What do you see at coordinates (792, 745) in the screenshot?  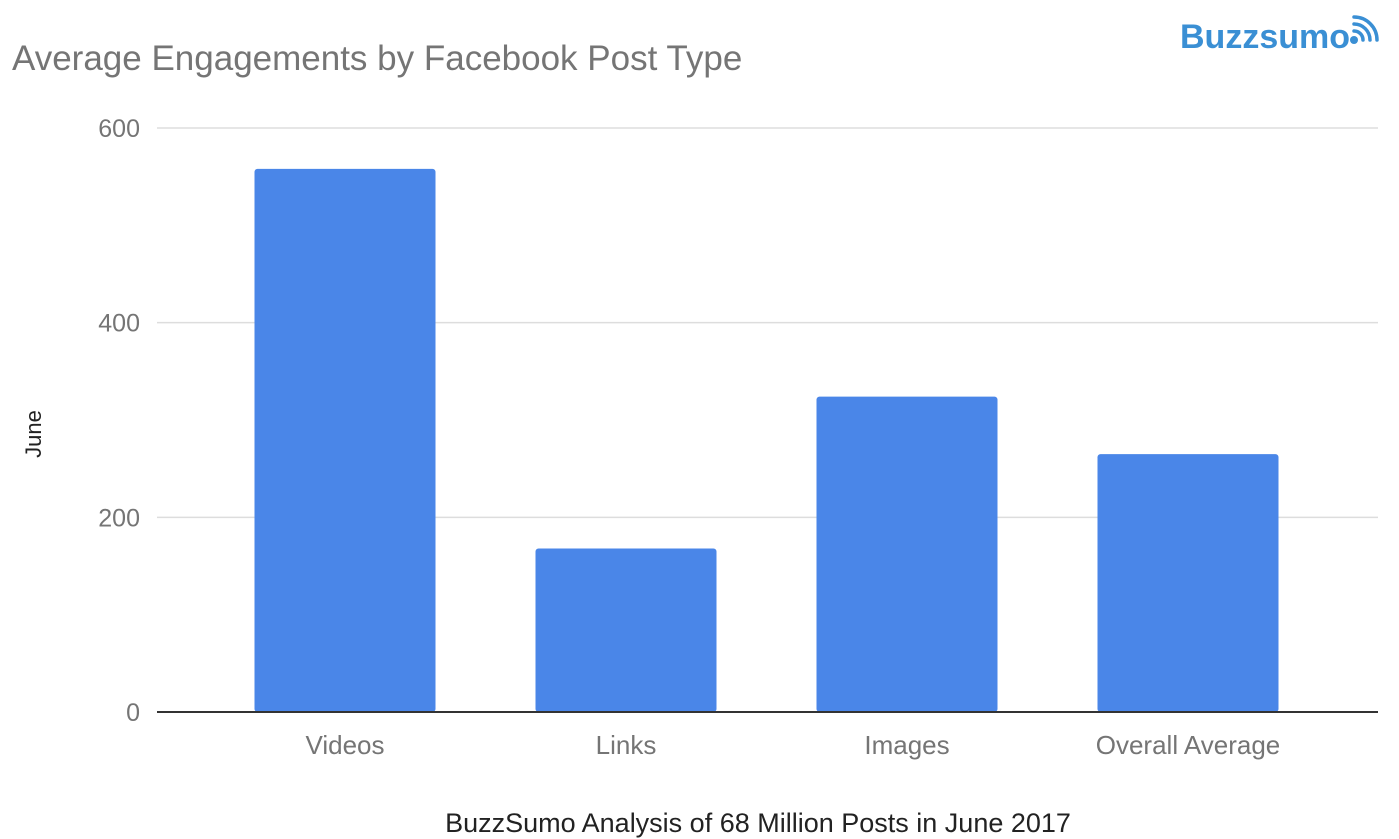 I see `x-axis-categories: Videos Links Images Overall Average` at bounding box center [792, 745].